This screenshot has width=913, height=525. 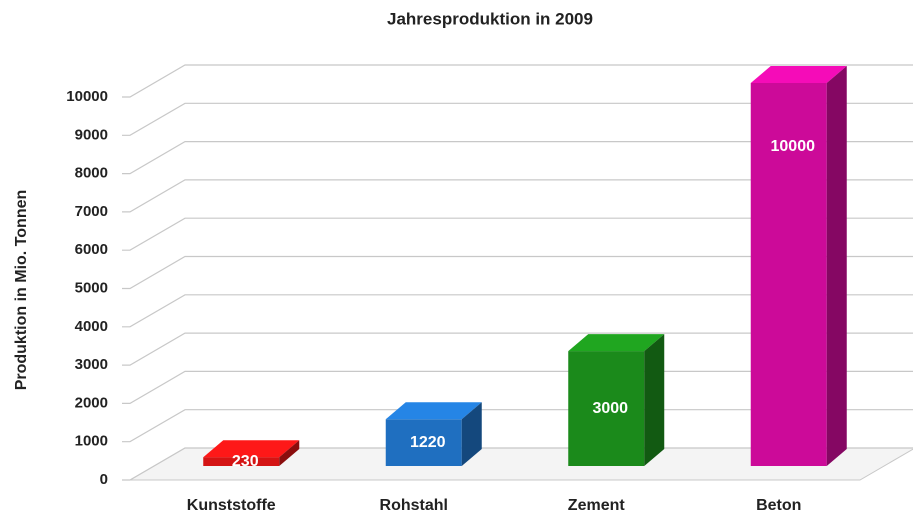 I want to click on value-label: 10000, so click(x=793, y=146).